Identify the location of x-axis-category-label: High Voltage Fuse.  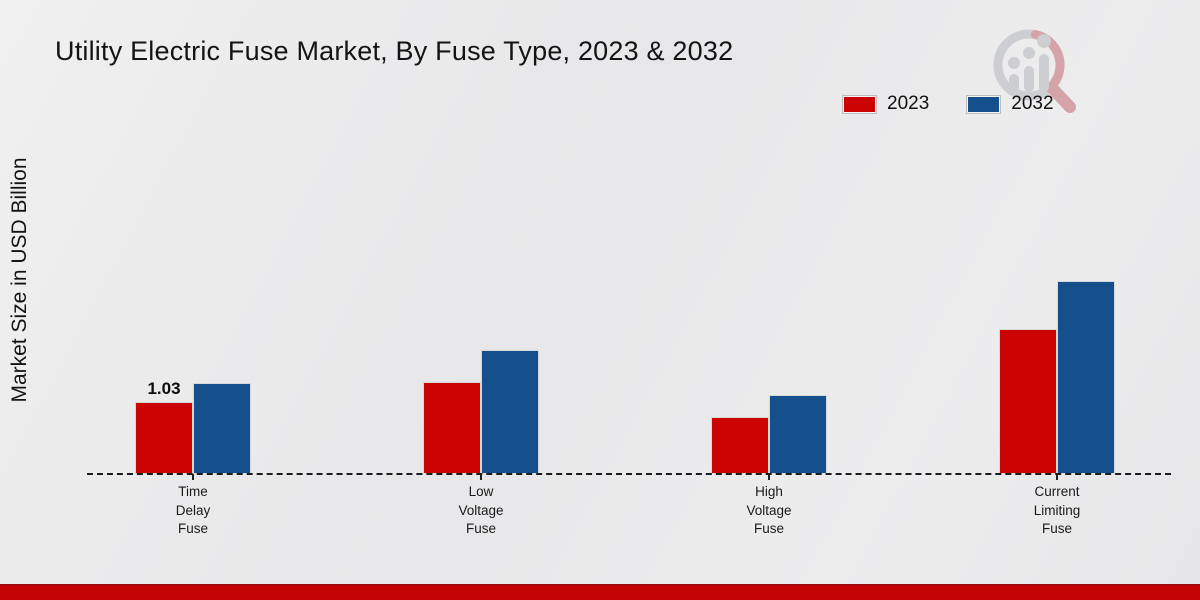
(769, 510).